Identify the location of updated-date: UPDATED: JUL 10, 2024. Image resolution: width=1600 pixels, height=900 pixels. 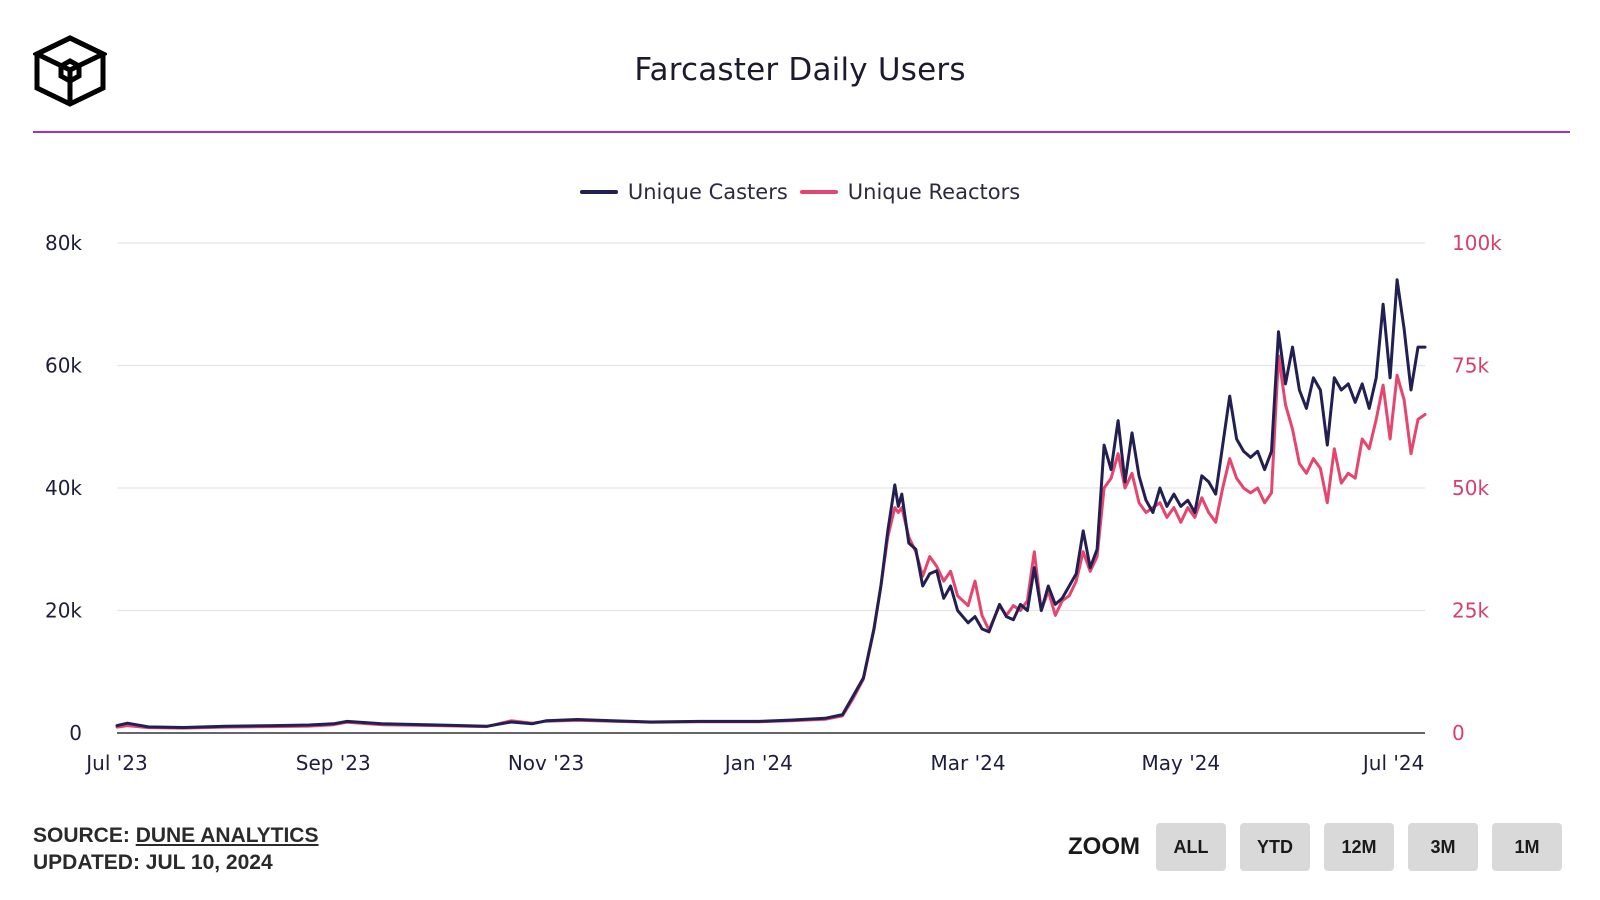
(153, 862).